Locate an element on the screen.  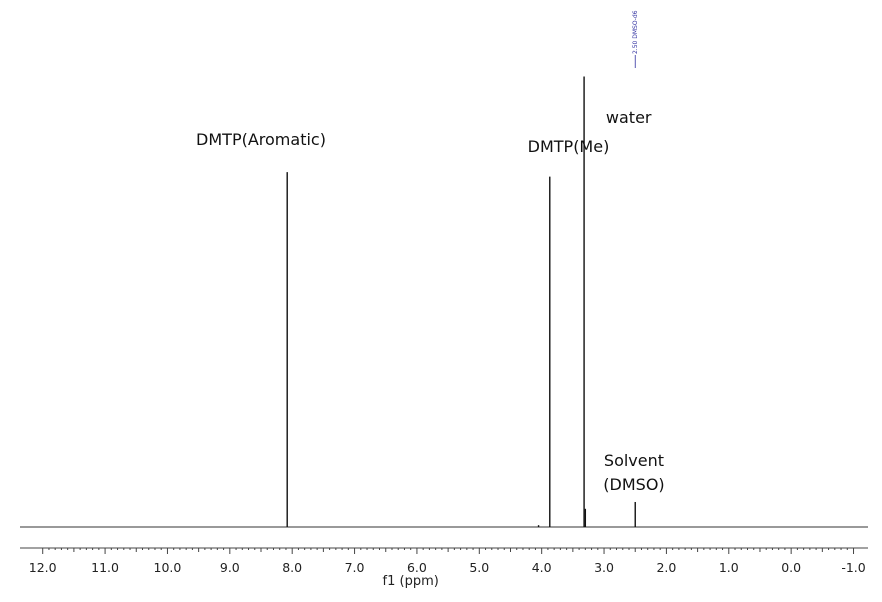
peak-label-group: 2.50 DMSO-d6 is located at coordinates (635, 39).